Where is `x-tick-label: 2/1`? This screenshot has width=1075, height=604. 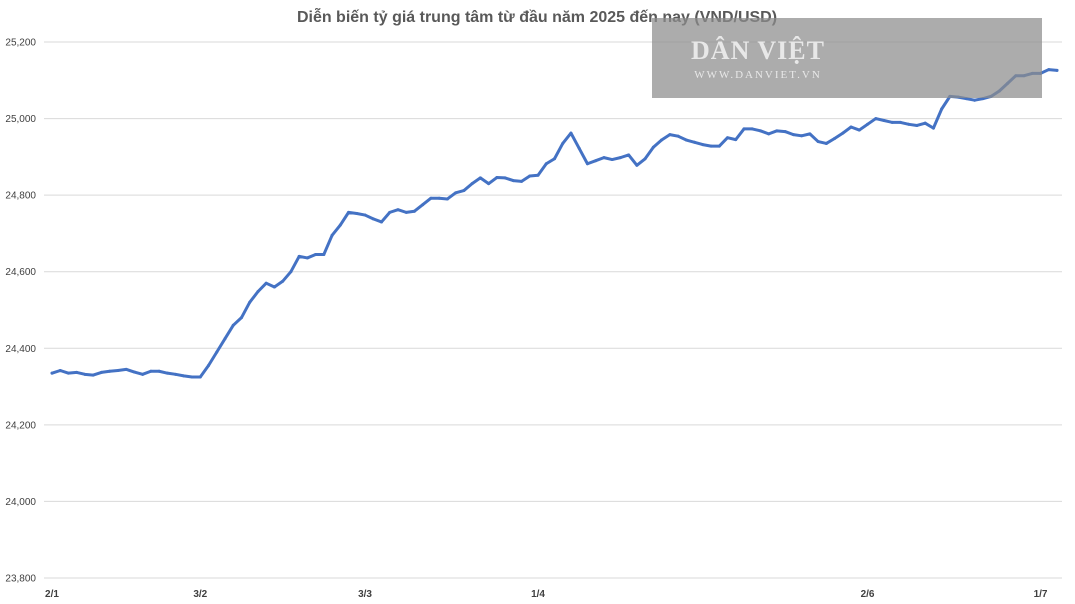
x-tick-label: 2/1 is located at coordinates (52, 594).